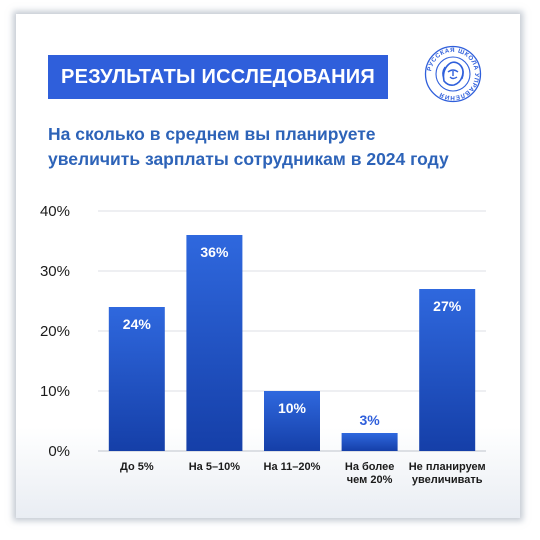 The height and width of the screenshot is (540, 540). What do you see at coordinates (59, 451) in the screenshot?
I see `y-tick-label: 0%` at bounding box center [59, 451].